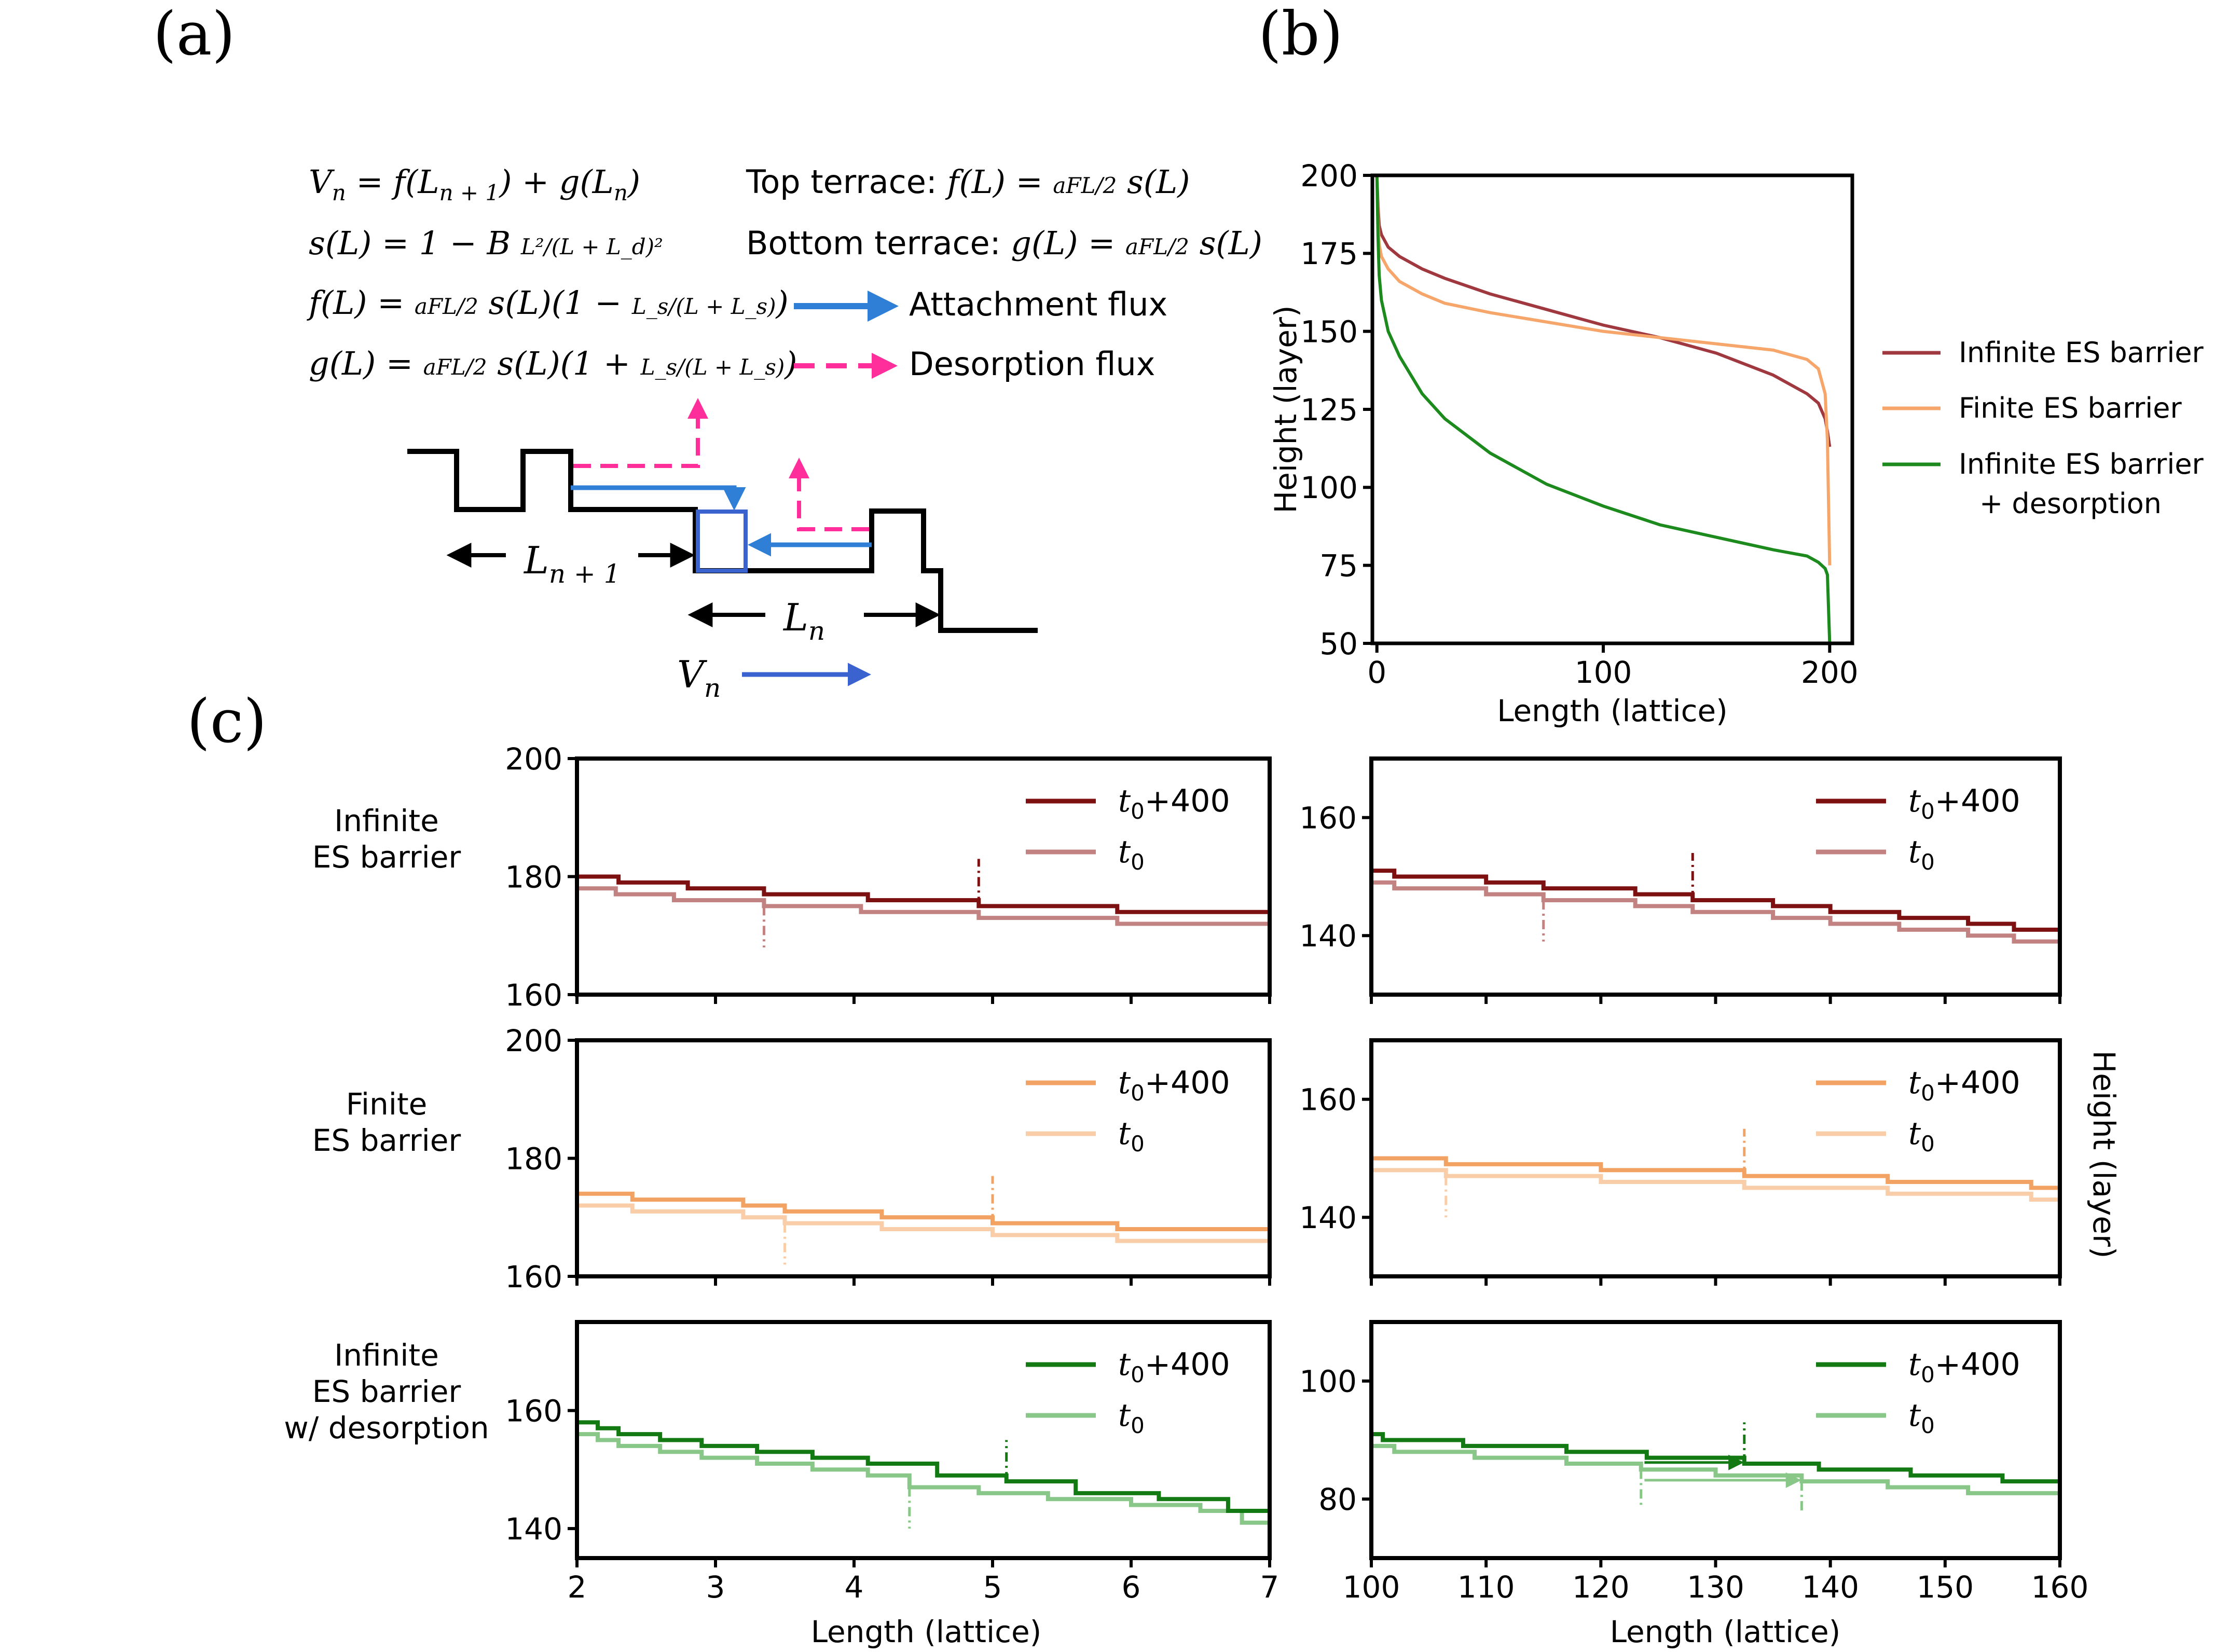 The image size is (2215, 1652). What do you see at coordinates (1286, 410) in the screenshot?
I see `b-y-axis-label: Height (layer)` at bounding box center [1286, 410].